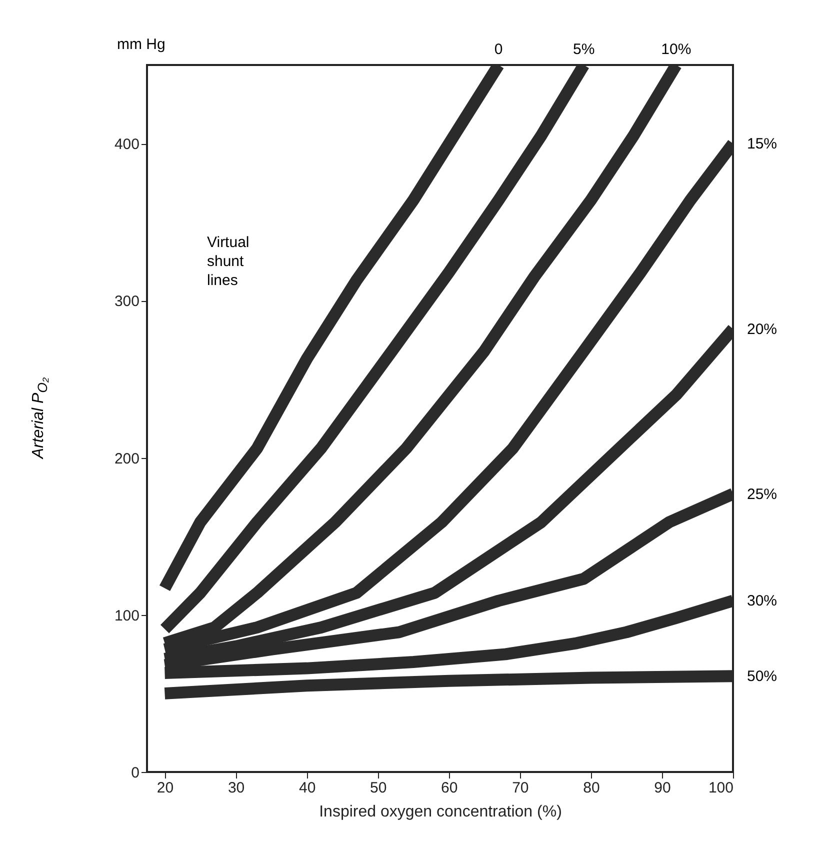 This screenshot has width=817, height=864. I want to click on series-label: 30%, so click(762, 601).